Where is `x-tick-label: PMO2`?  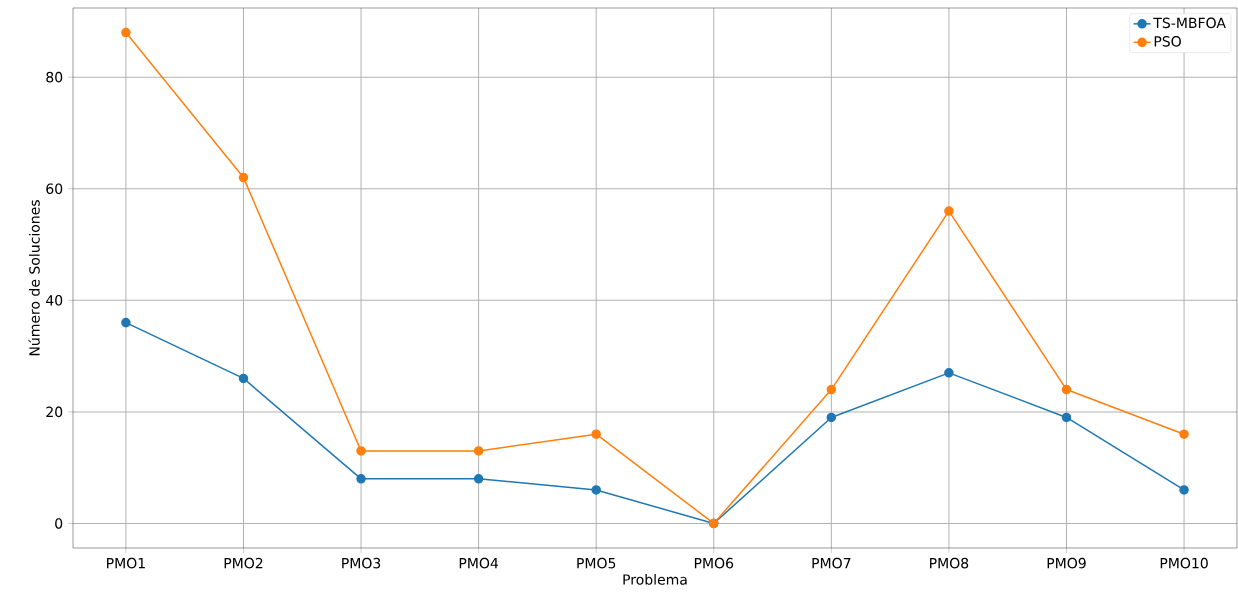
x-tick-label: PMO2 is located at coordinates (243, 563).